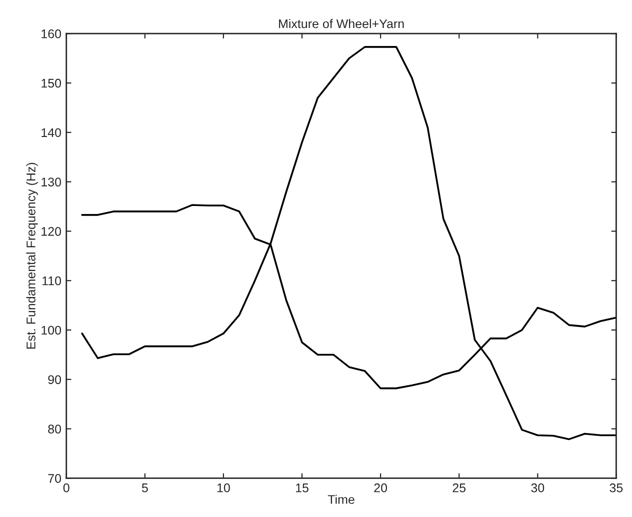  What do you see at coordinates (52, 33) in the screenshot?
I see `y-tick-label: 160` at bounding box center [52, 33].